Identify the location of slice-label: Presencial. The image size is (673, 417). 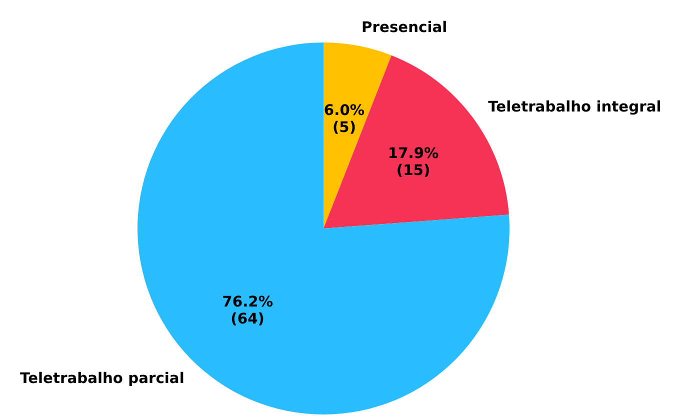
(405, 27).